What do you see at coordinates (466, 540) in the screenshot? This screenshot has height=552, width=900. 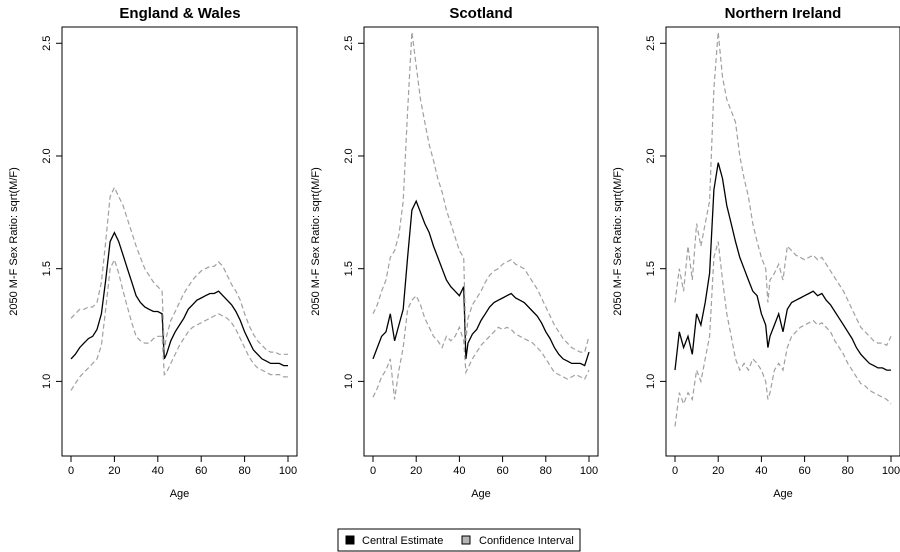 I see `legend-swatch-ci` at bounding box center [466, 540].